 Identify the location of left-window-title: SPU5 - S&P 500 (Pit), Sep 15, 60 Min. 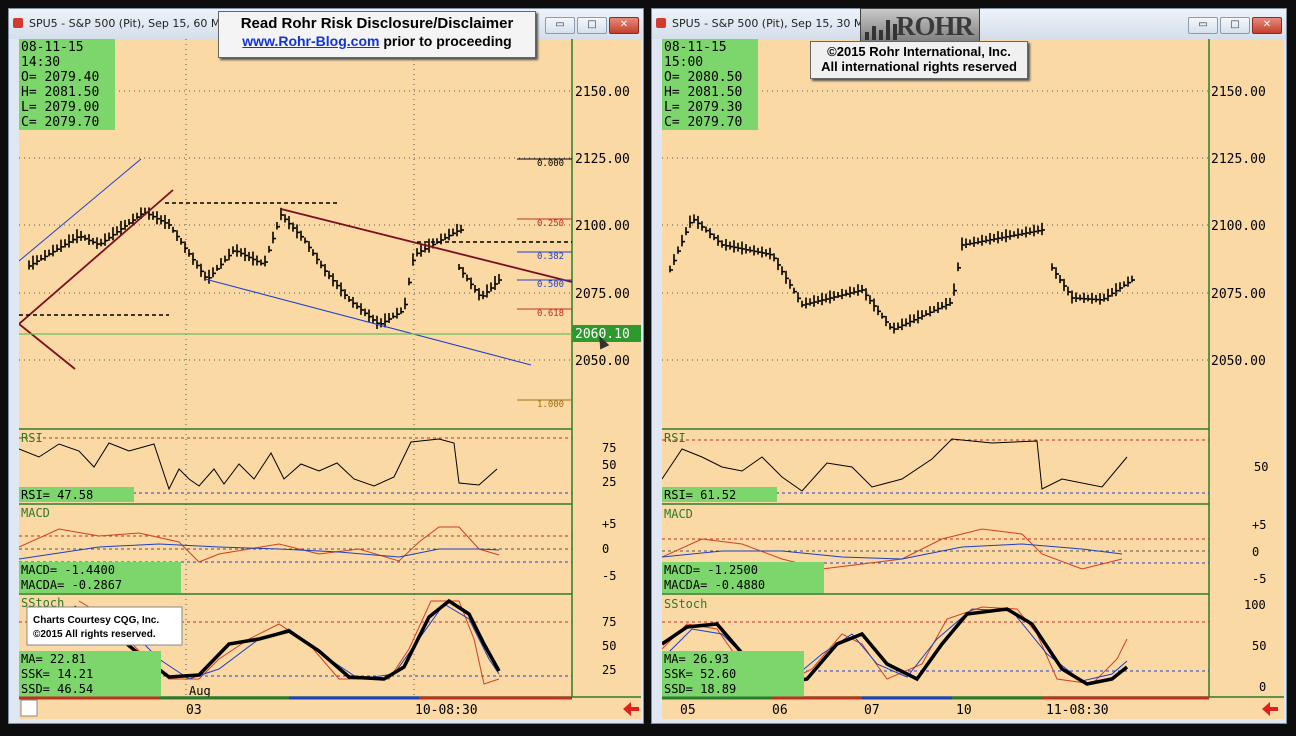
(130, 23).